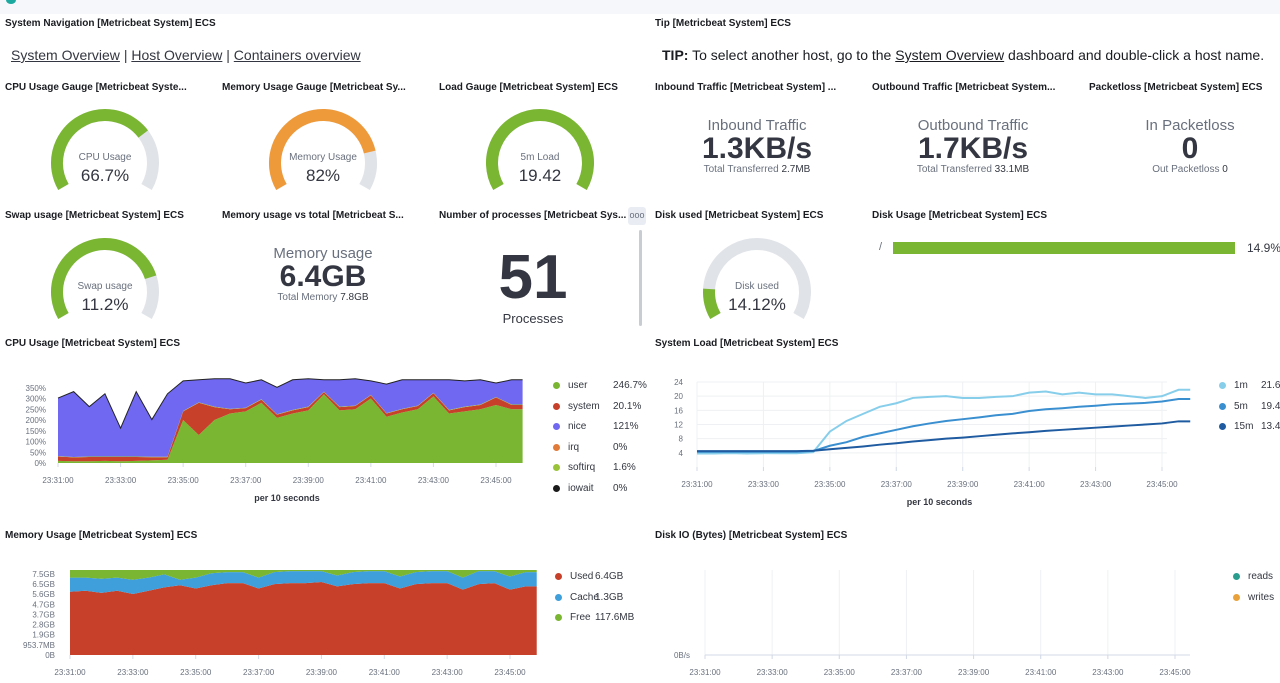 Image resolution: width=1280 pixels, height=683 pixels. What do you see at coordinates (303, 582) in the screenshot?
I see `area-series-Cache` at bounding box center [303, 582].